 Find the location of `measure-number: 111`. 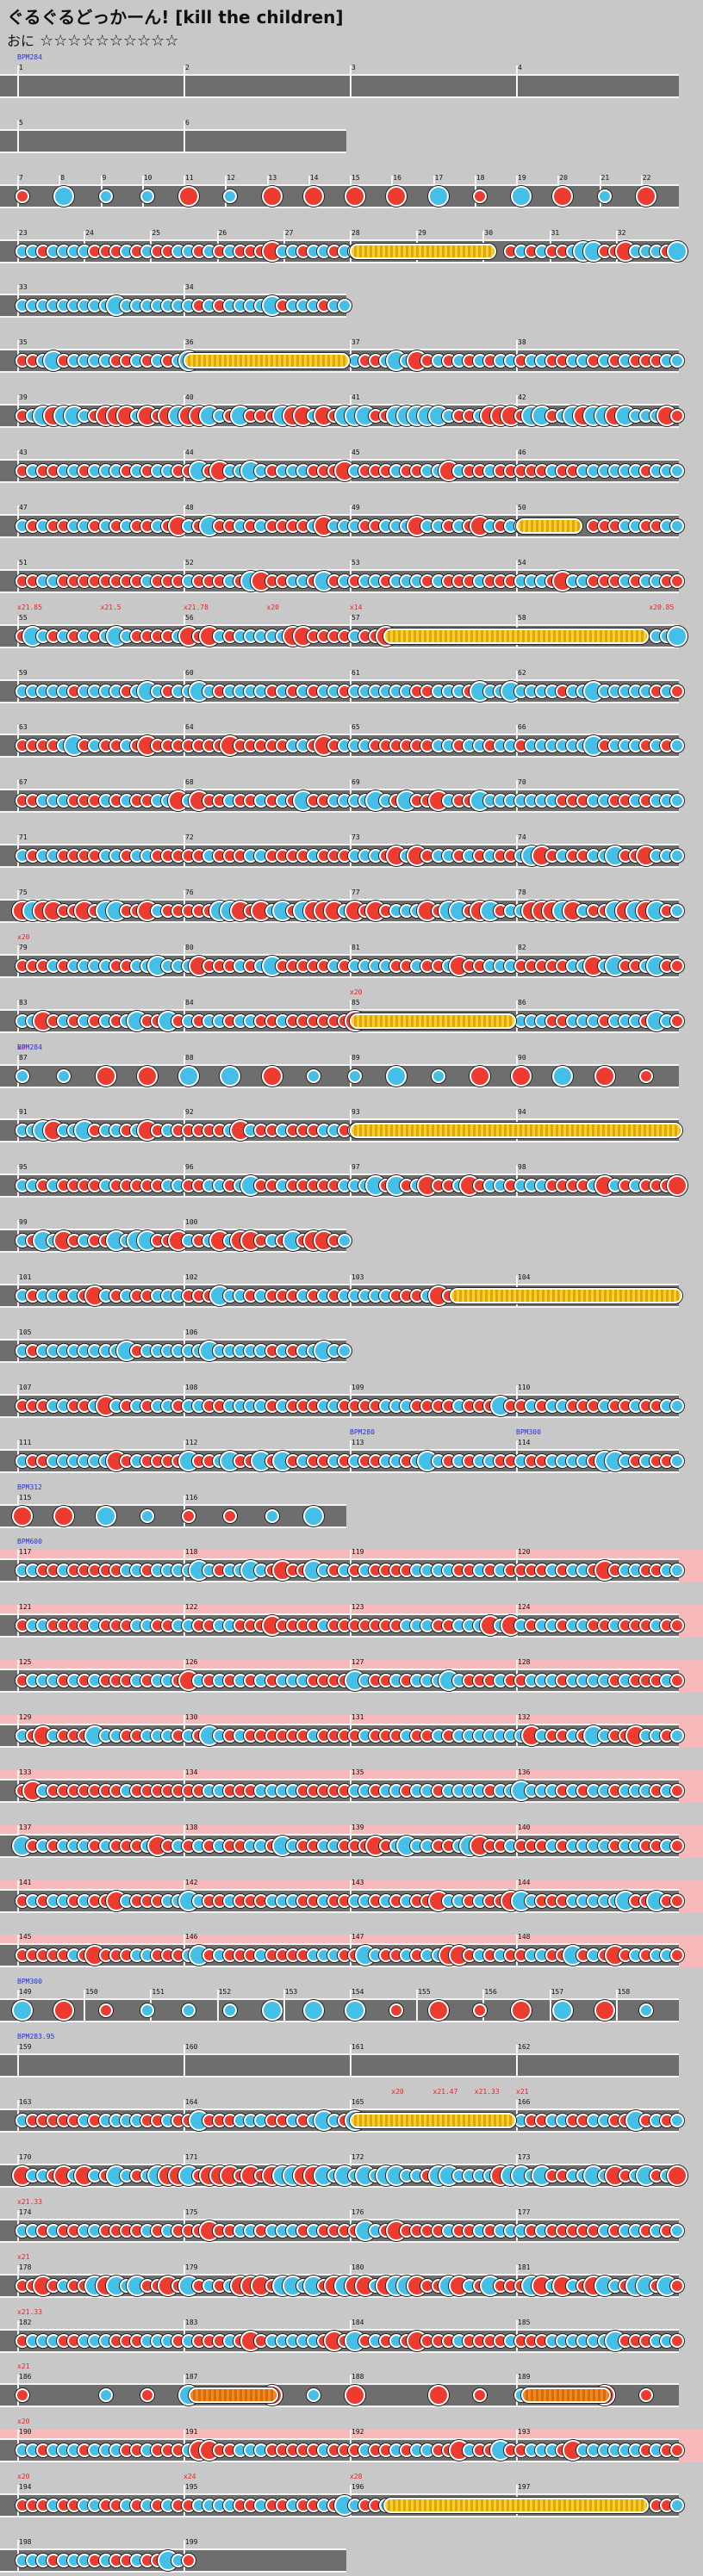

measure-number: 111 is located at coordinates (25, 1442).